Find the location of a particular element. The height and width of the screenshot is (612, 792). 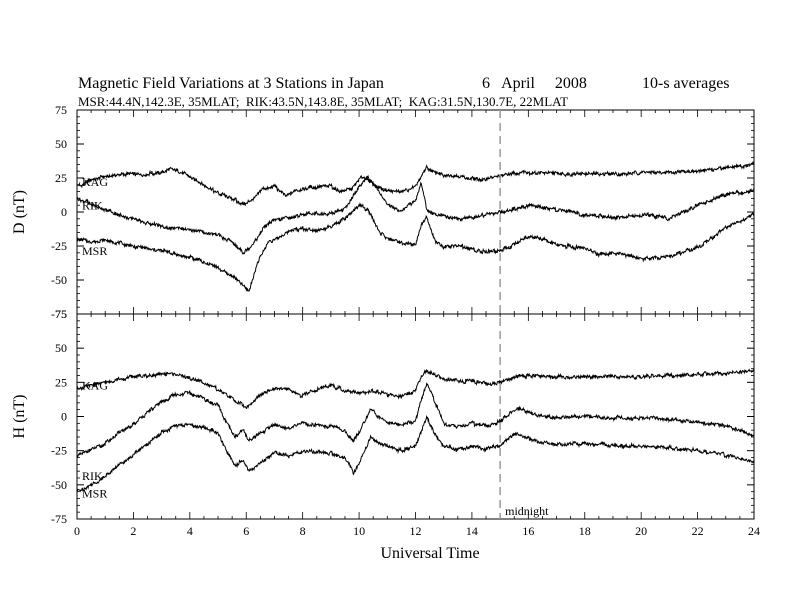

x-tick-label: 18 is located at coordinates (585, 531).